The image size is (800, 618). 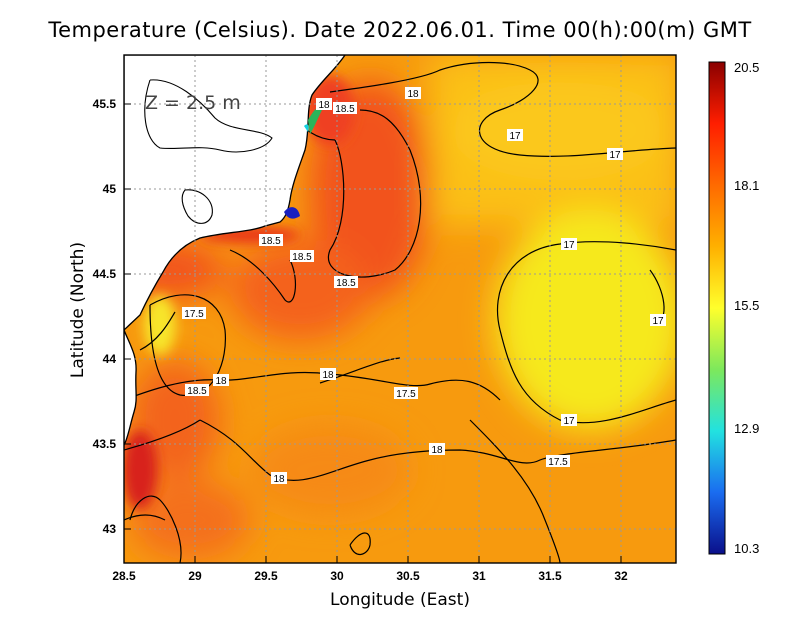 What do you see at coordinates (105, 104) in the screenshot?
I see `y-tick-label: 45.5` at bounding box center [105, 104].